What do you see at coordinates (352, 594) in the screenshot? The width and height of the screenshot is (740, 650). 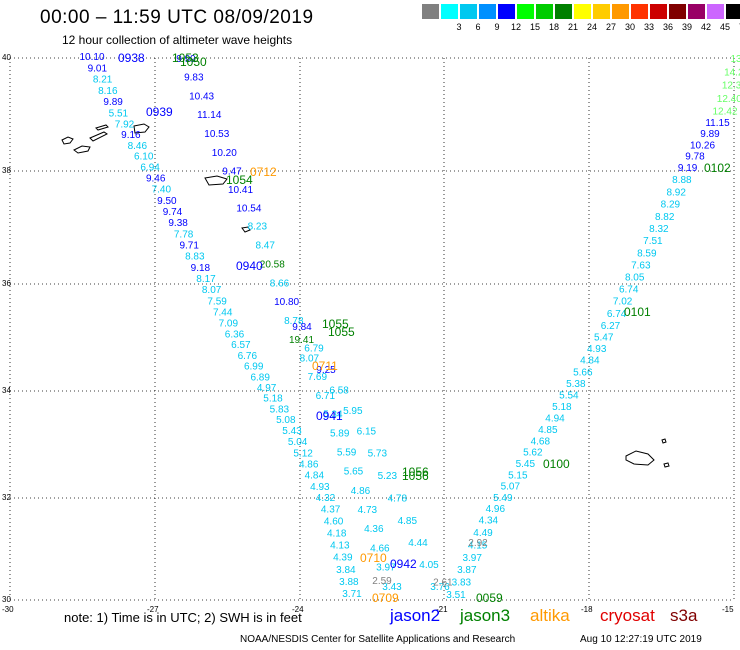 I see `swh-value: 3.71` at bounding box center [352, 594].